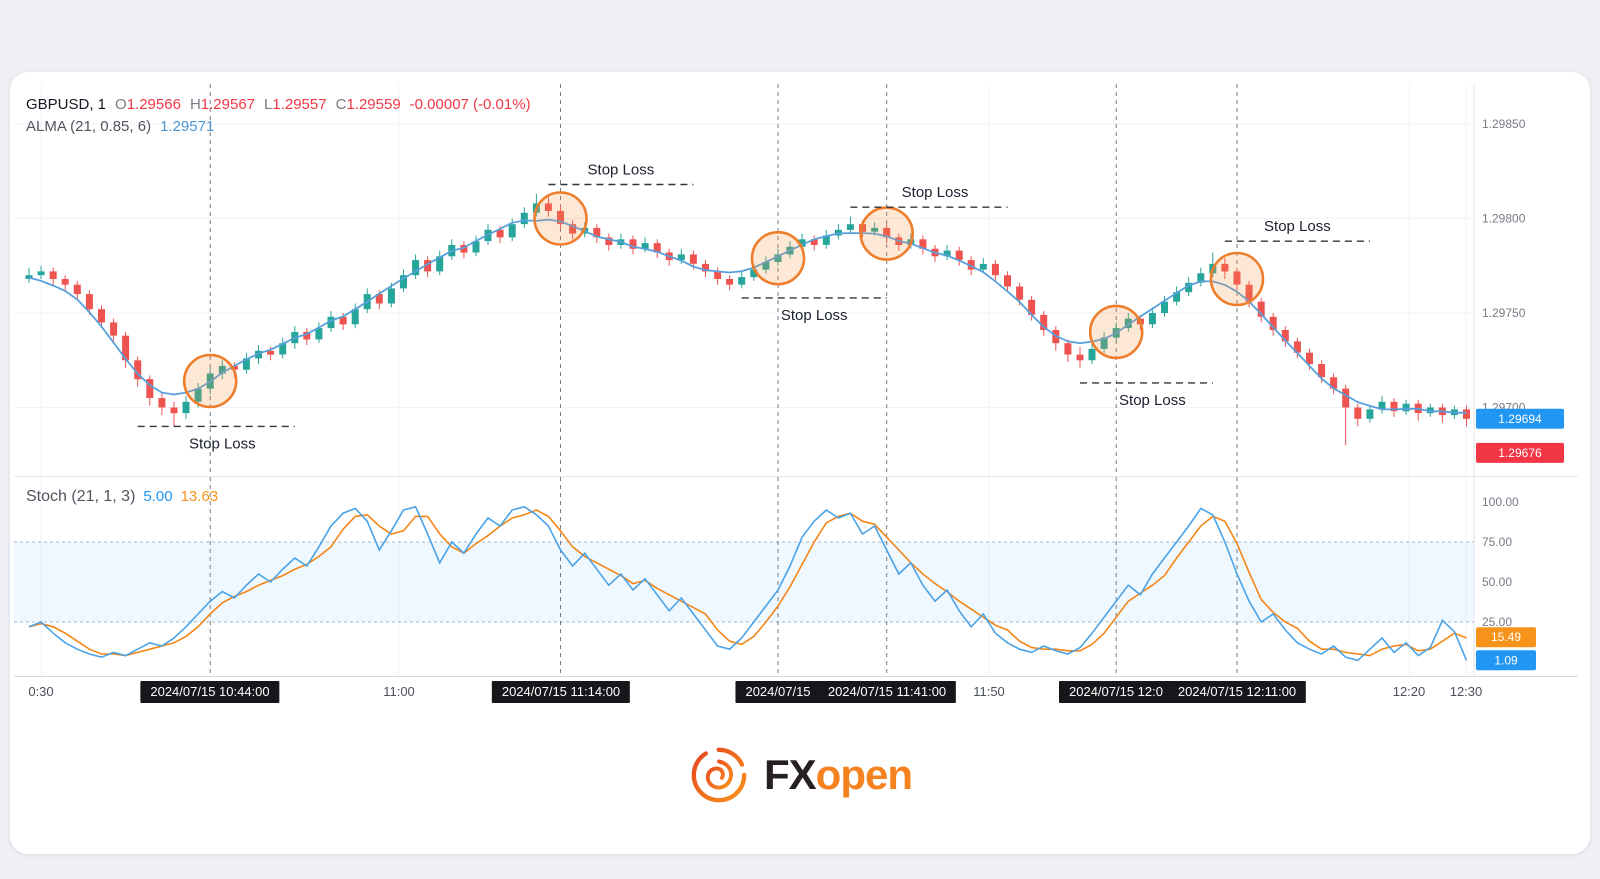  I want to click on time-badge: 2024/07/15 12:11:00, so click(1237, 692).